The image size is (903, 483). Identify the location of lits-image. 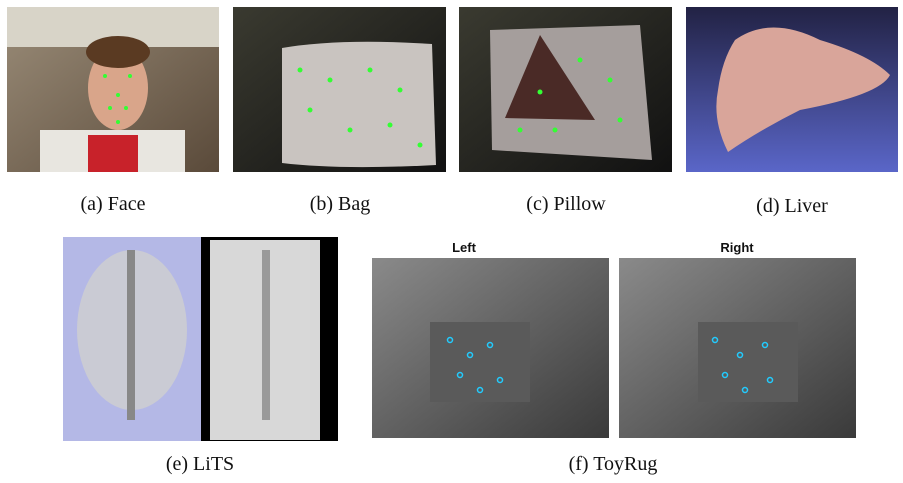
(200, 339).